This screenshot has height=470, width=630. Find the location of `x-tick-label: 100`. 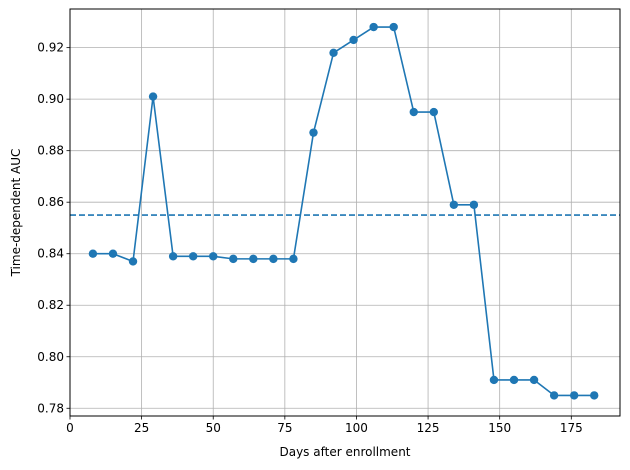

x-tick-label: 100 is located at coordinates (356, 428).